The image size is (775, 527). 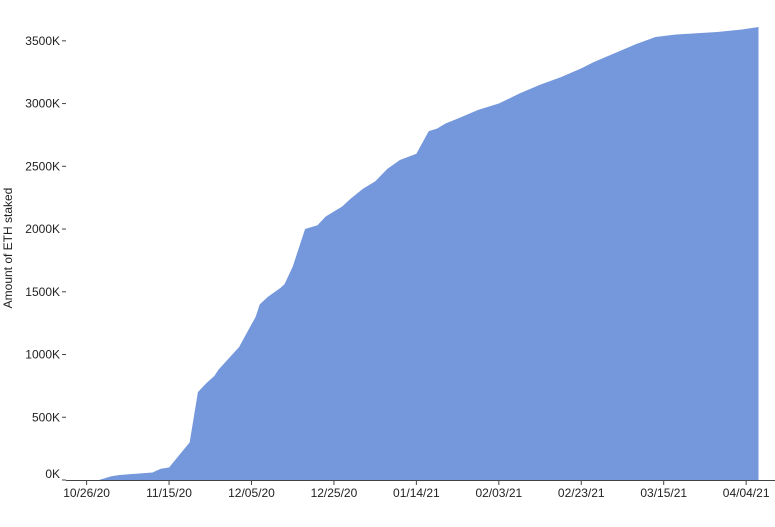 I want to click on x-tick-label: 02/03/21, so click(x=498, y=493).